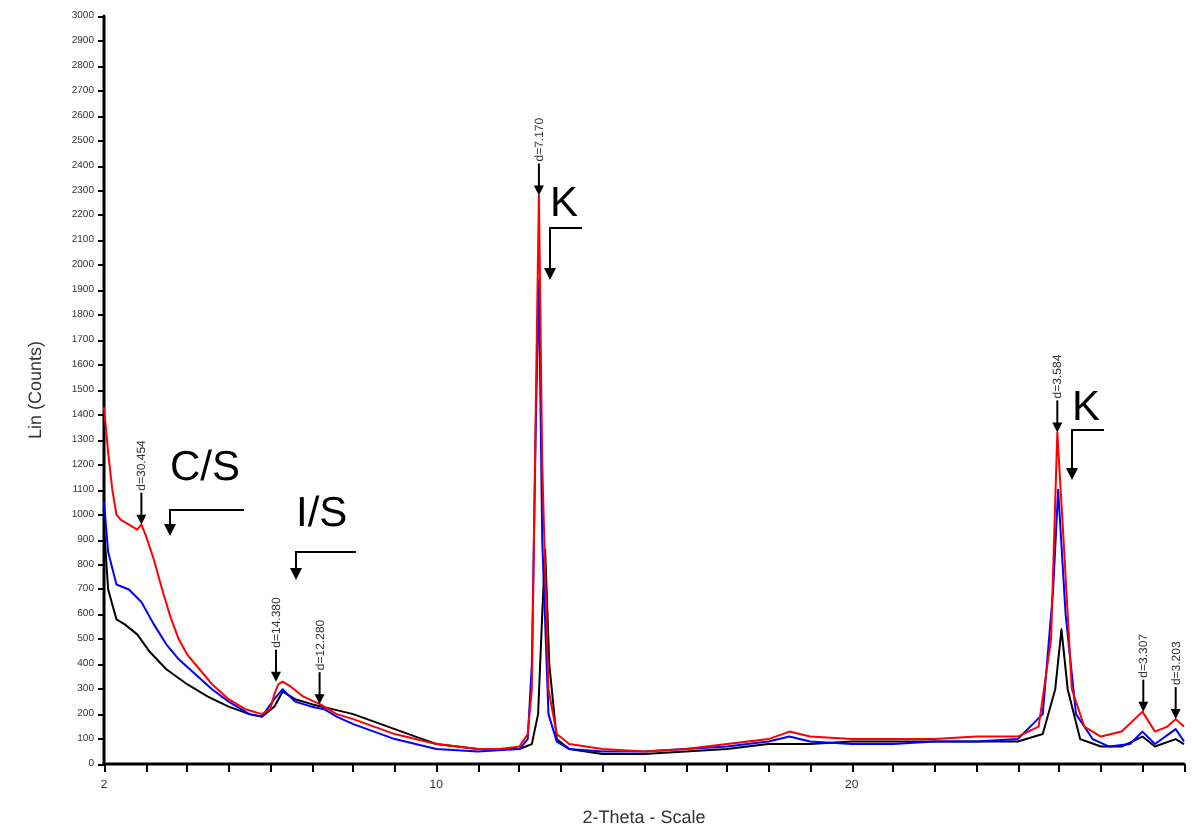 This screenshot has width=1192, height=836. Describe the element at coordinates (35, 390) in the screenshot. I see `y-axis-title: Lin (Counts)` at that location.